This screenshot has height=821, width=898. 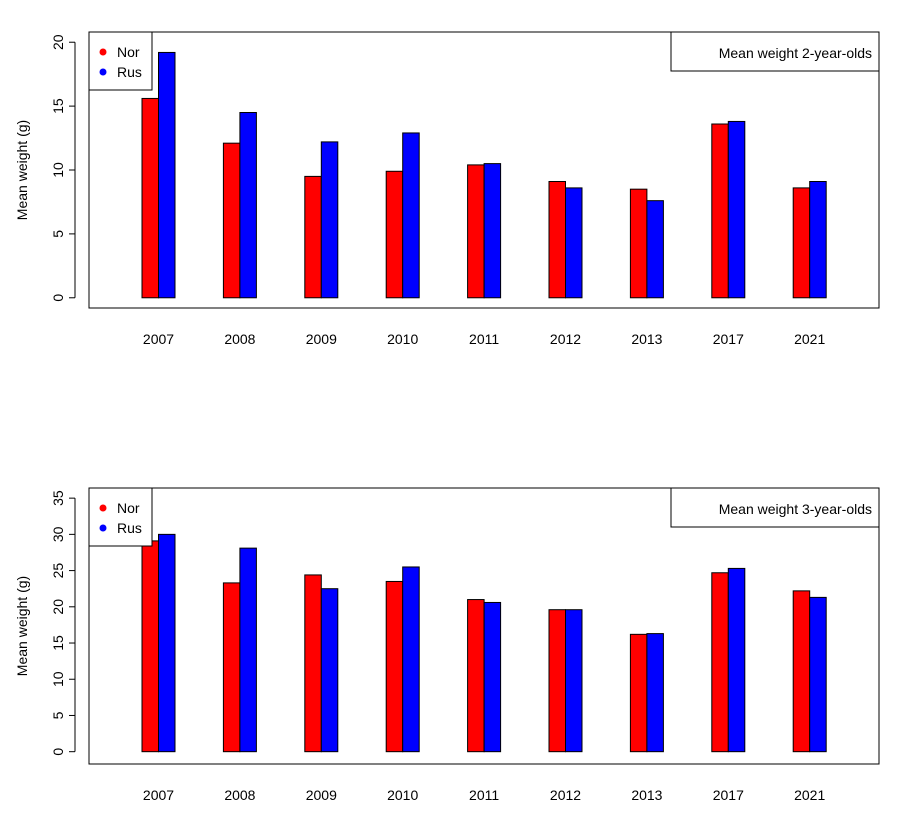 I want to click on y-tick-label: 30, so click(x=58, y=534).